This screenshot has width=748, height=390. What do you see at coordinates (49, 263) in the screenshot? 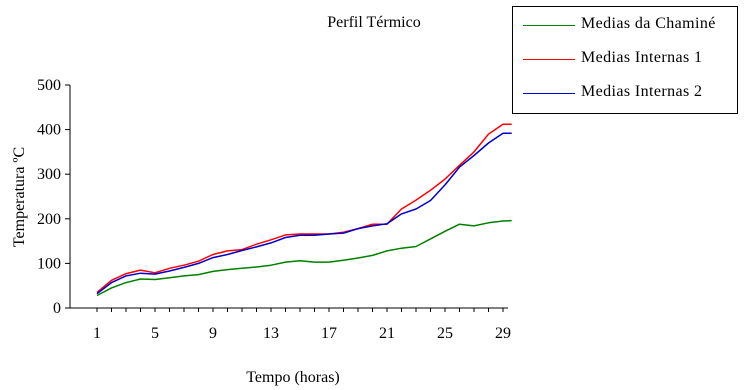
I see `y-tick-label: 100` at bounding box center [49, 263].